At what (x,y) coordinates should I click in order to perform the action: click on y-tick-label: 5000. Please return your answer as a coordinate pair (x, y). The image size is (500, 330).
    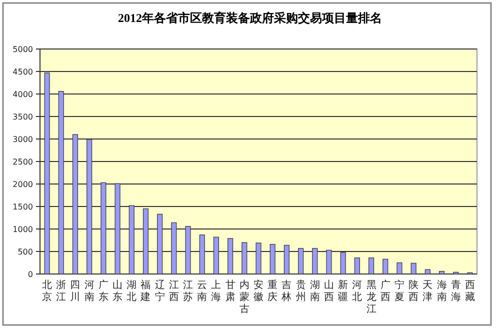
    Looking at the image, I should click on (22, 49).